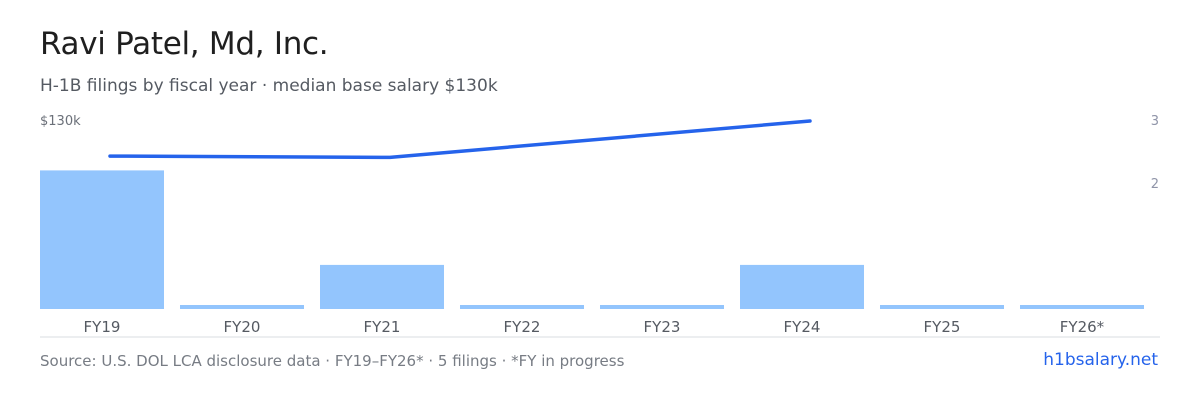  Describe the element at coordinates (184, 44) in the screenshot. I see `chart-title: Ravi Patel, Md, Inc.` at that location.